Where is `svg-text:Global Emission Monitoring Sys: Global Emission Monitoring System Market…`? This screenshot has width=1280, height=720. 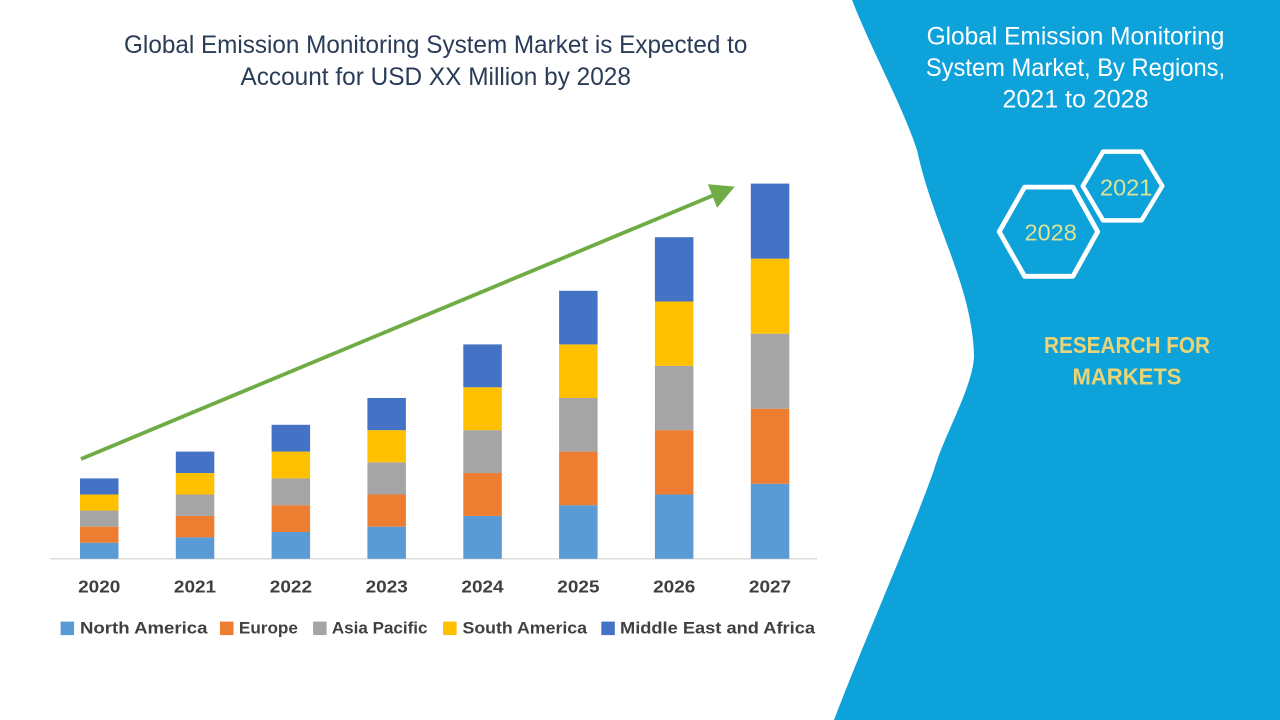 svg-text:Global Emission Monitoring Sys: Global Emission Monitoring System Market… is located at coordinates (435, 45).